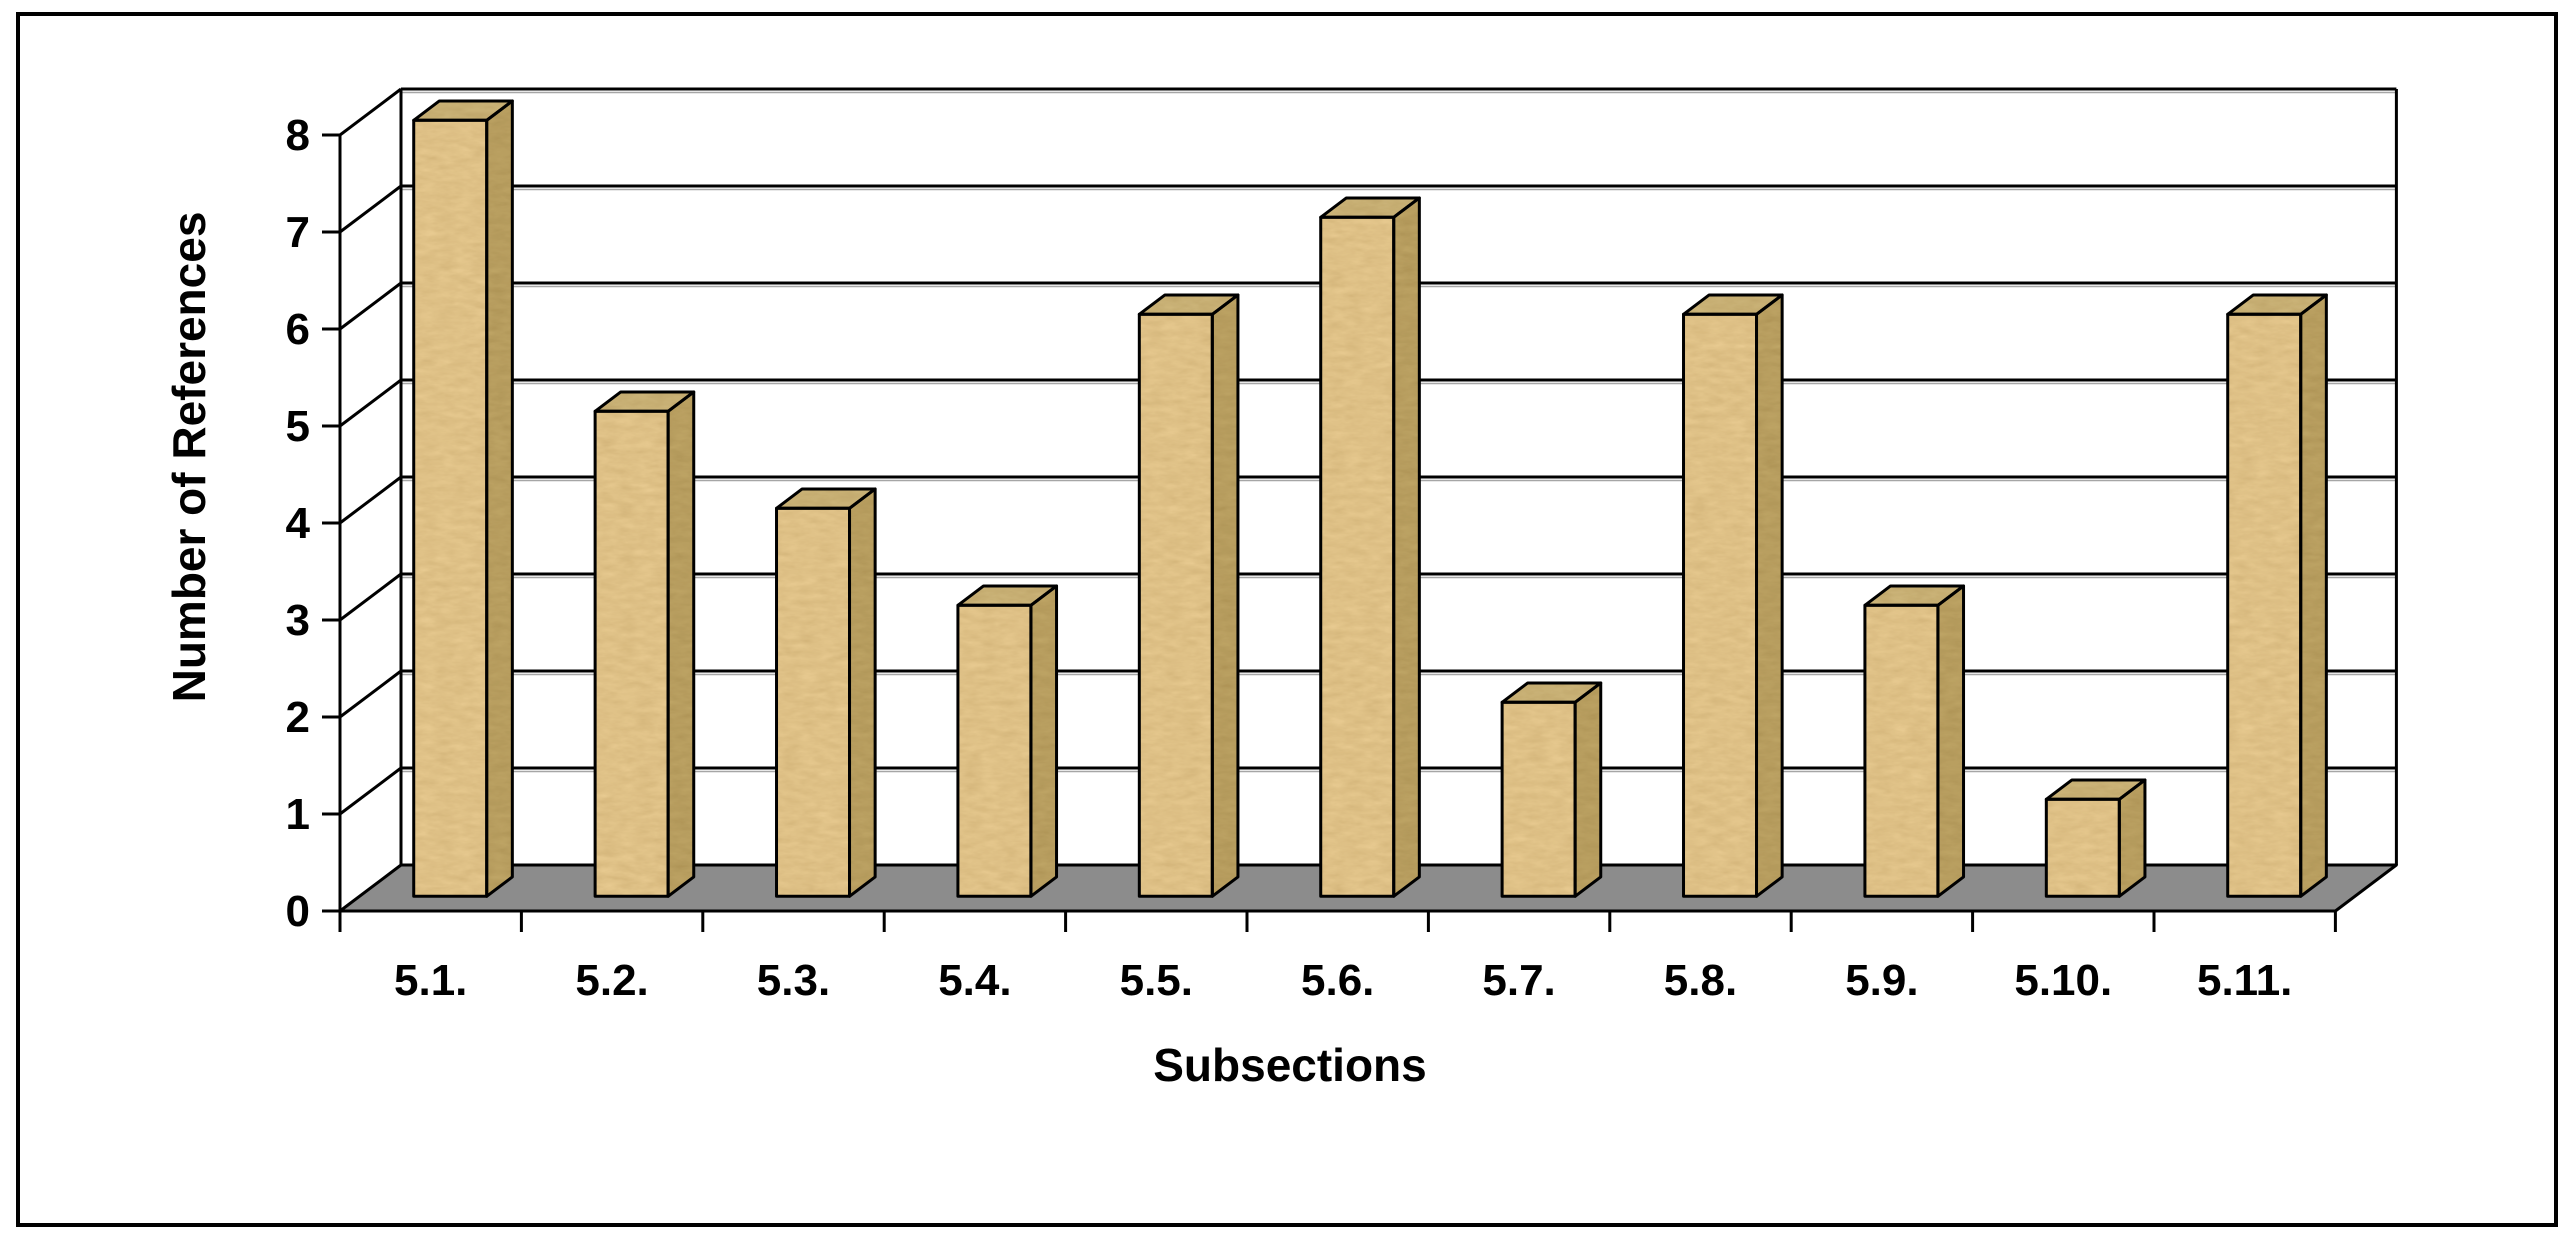 The height and width of the screenshot is (1239, 2573). Describe the element at coordinates (430, 980) in the screenshot. I see `x-category-label: 5.1.` at that location.